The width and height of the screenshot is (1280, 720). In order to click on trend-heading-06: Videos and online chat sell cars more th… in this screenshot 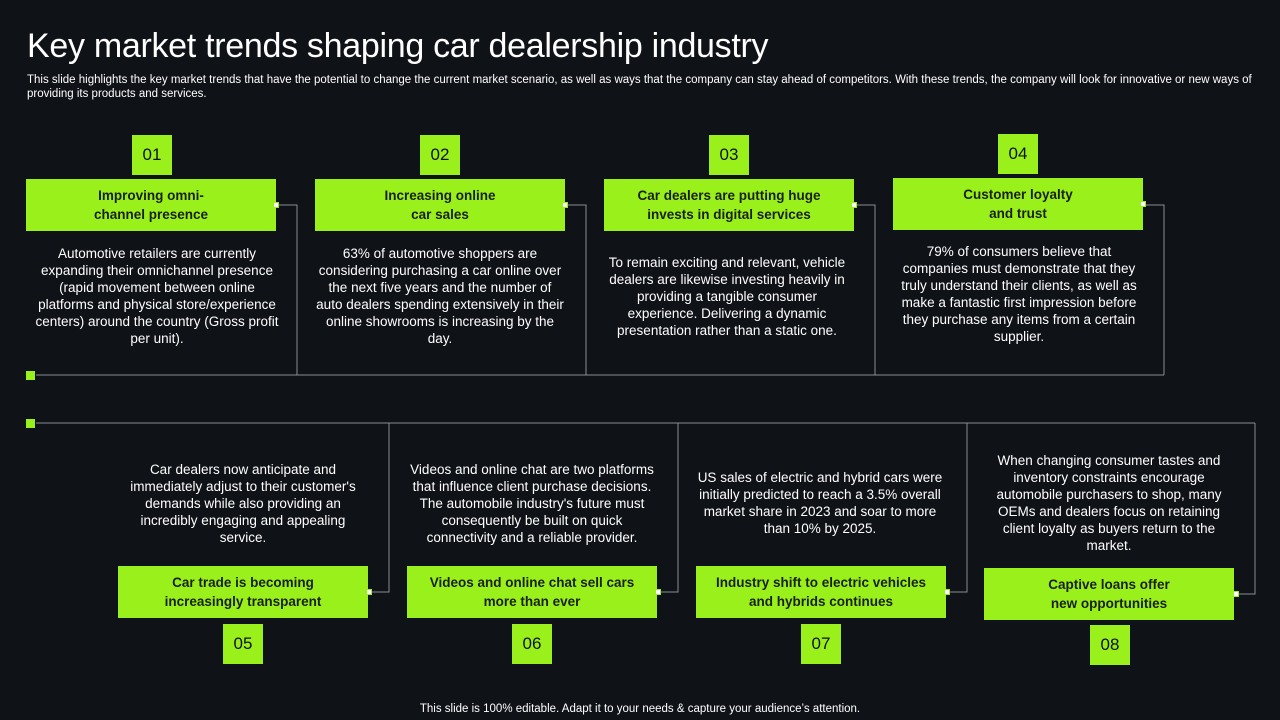, I will do `click(532, 592)`.